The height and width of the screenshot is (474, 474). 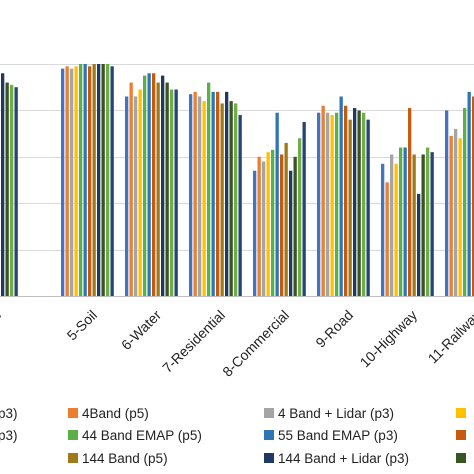 What do you see at coordinates (334, 329) in the screenshot?
I see `x-tick-label: 9-Road` at bounding box center [334, 329].